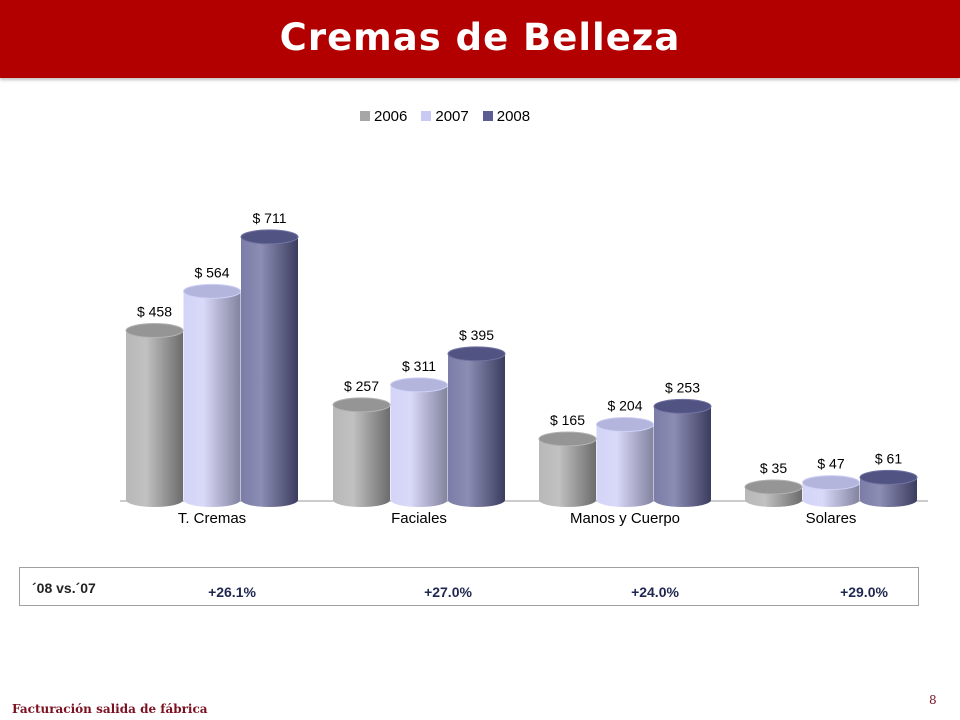  I want to click on legend-swatch-2007, so click(426, 116).